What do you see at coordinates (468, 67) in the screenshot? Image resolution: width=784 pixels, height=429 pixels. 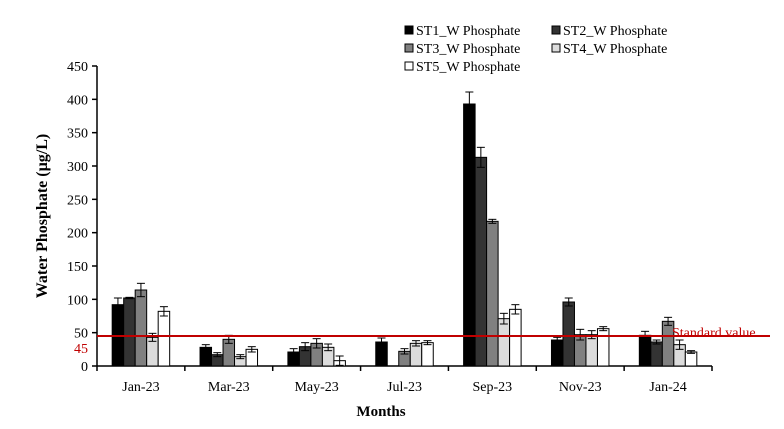 I see `legend-label: ST5_W Phosphate` at bounding box center [468, 67].